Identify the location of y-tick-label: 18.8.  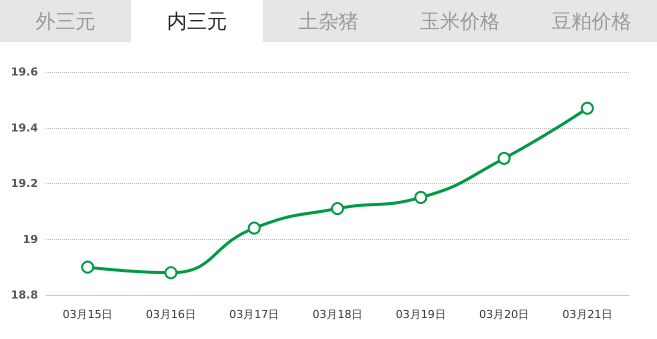
(24, 295).